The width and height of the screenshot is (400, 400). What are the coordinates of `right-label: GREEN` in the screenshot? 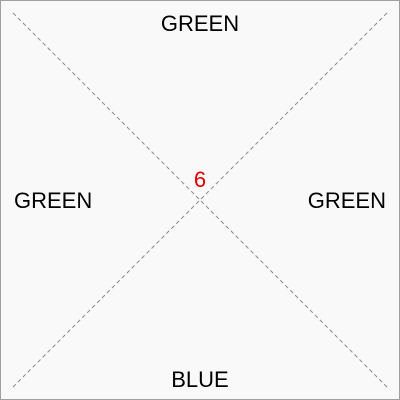 It's located at (346, 200).